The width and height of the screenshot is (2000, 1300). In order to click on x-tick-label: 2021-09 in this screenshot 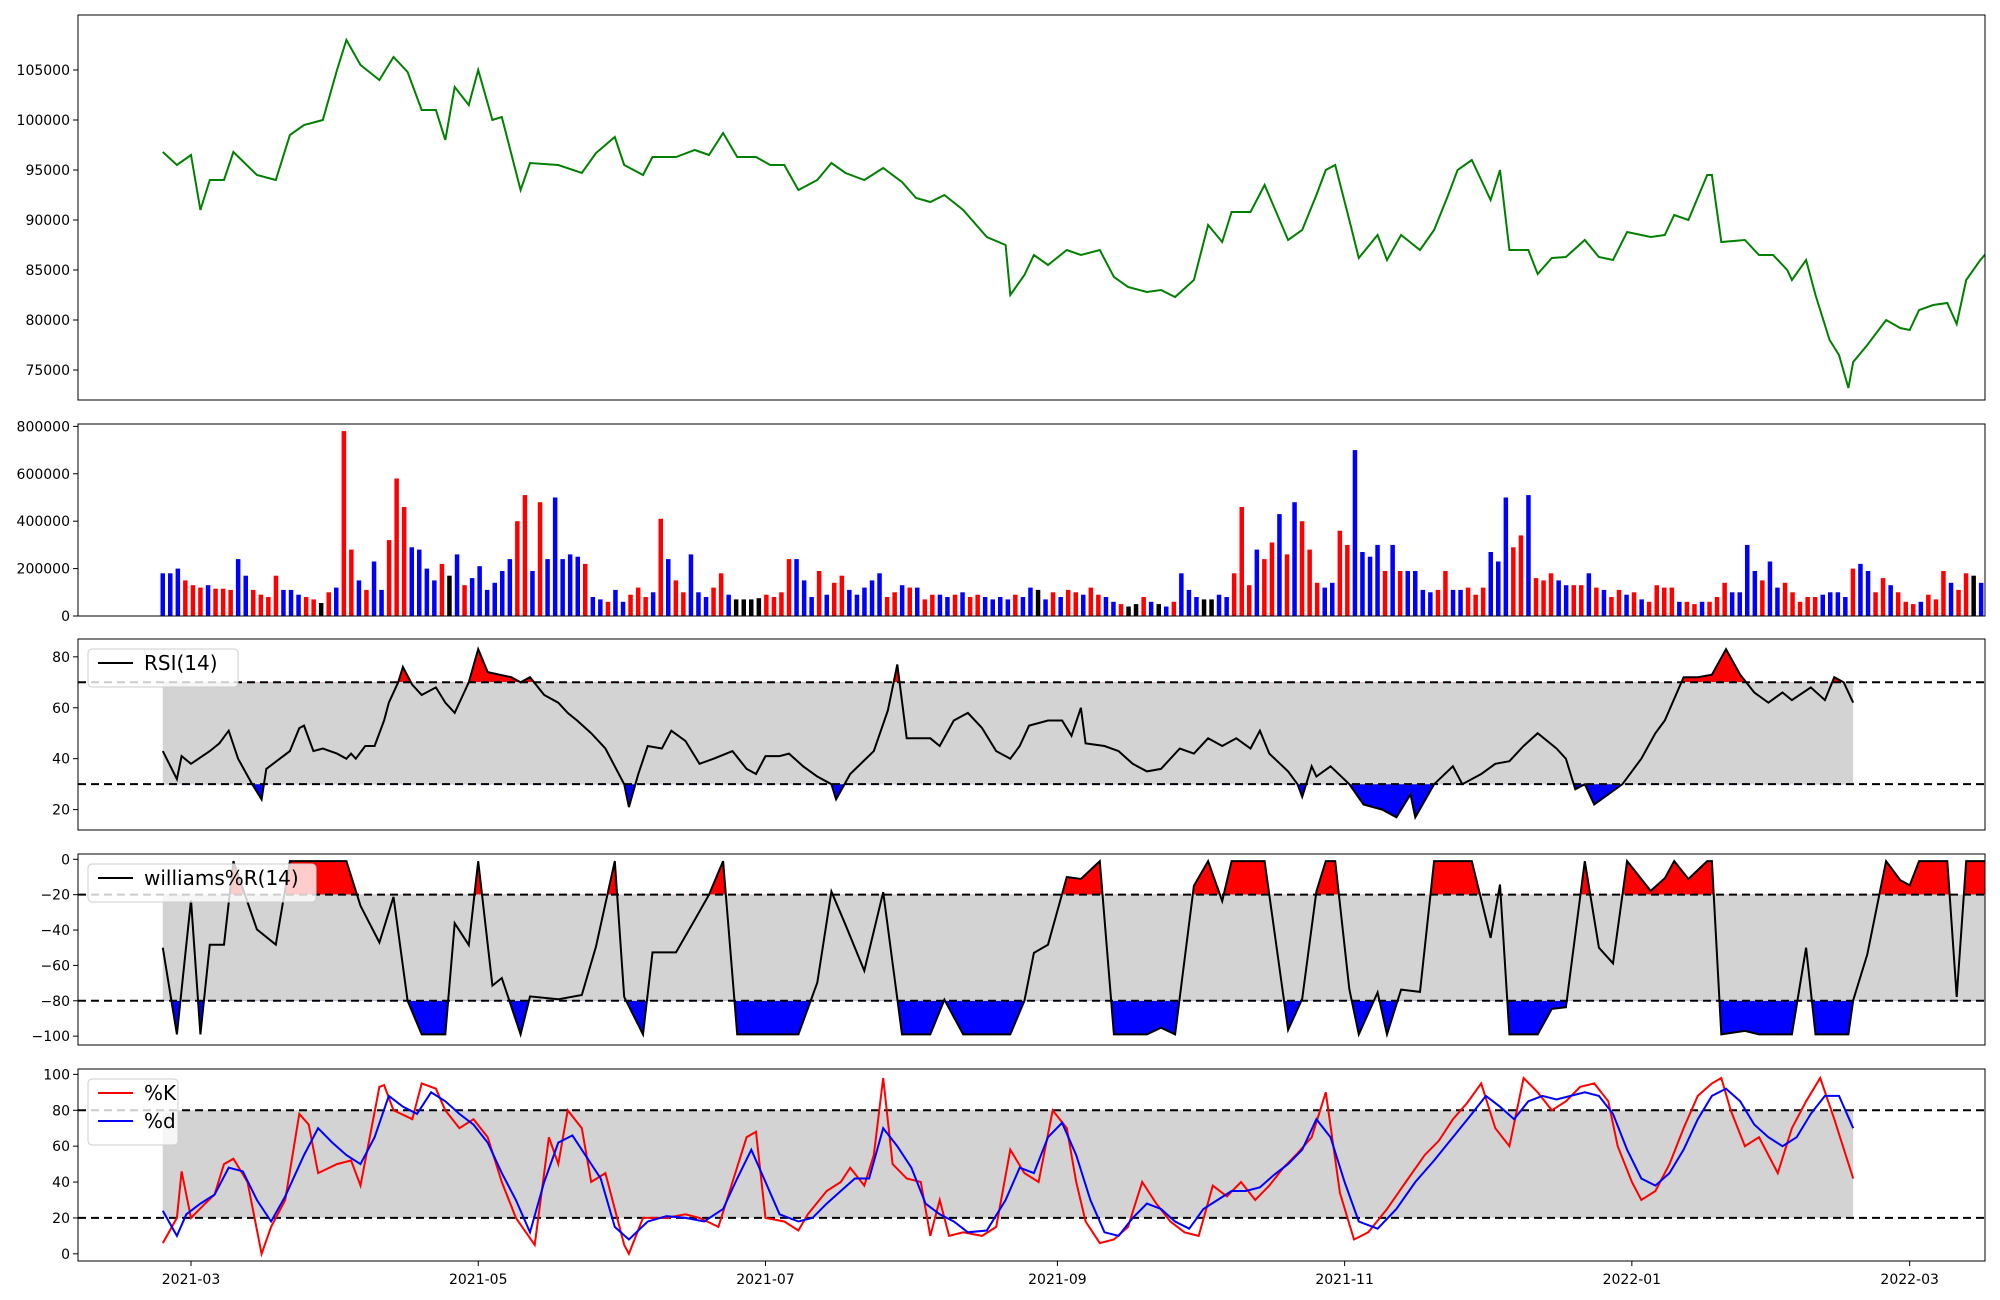, I will do `click(1057, 1280)`.